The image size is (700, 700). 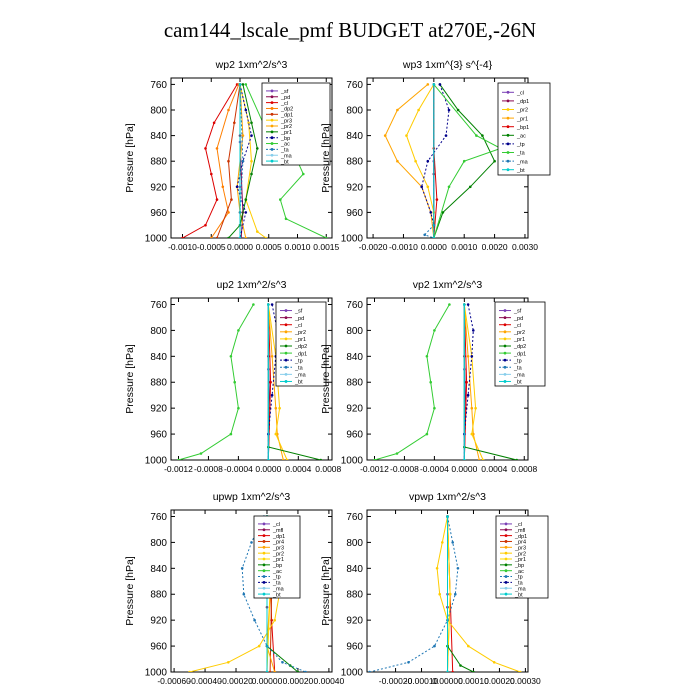 What do you see at coordinates (251, 65) in the screenshot?
I see `chart-title: wp2 1xm^2/s^3` at bounding box center [251, 65].